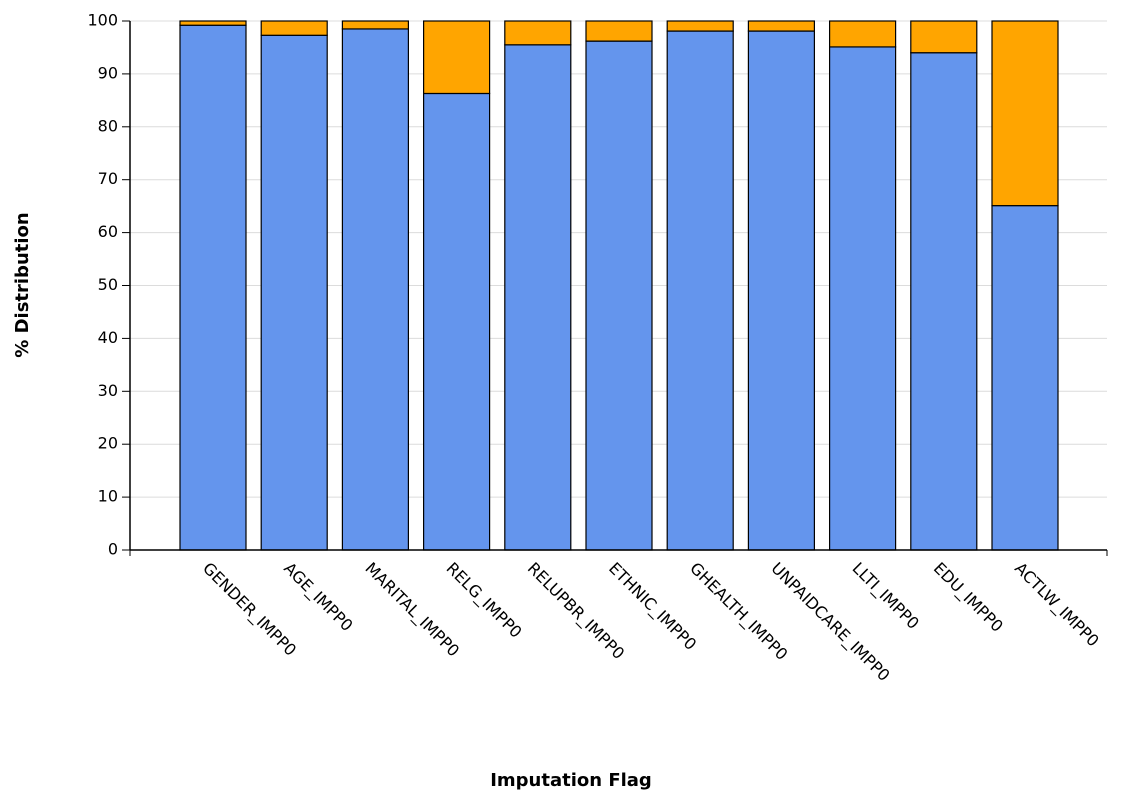  What do you see at coordinates (108, 390) in the screenshot?
I see `y-tick-label: 30` at bounding box center [108, 390].